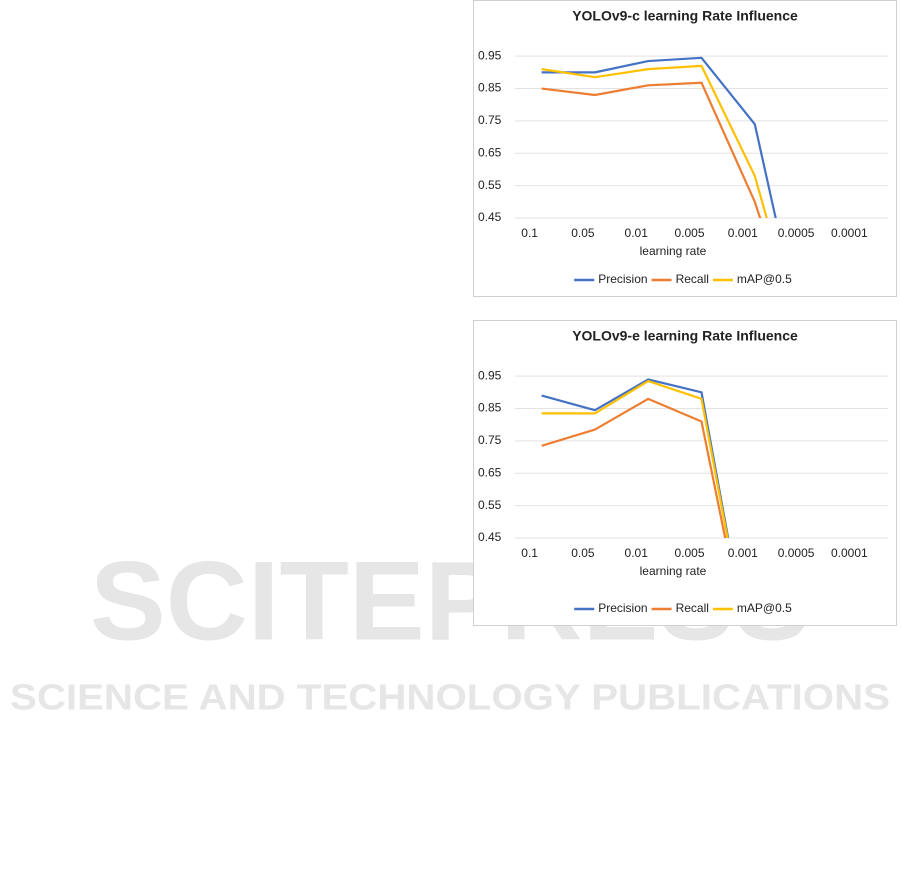 This screenshot has height=892, width=901. I want to click on chart-title: YOLOv9-c learning Rate Influence, so click(685, 16).